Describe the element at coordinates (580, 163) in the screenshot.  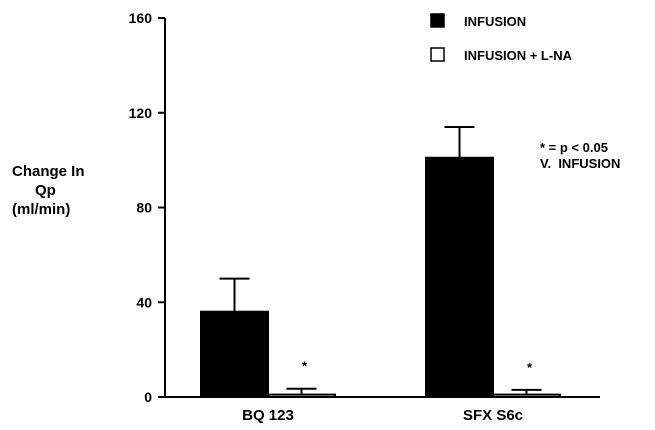
I see `annotation-line-2: V. INFUSION` at that location.